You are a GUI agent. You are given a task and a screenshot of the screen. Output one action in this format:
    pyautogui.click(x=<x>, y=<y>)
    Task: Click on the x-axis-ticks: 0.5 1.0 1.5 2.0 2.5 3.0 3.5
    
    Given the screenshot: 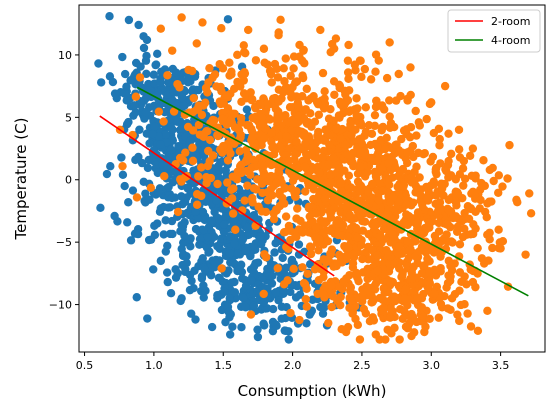 What is the action you would take?
    pyautogui.click(x=293, y=362)
    